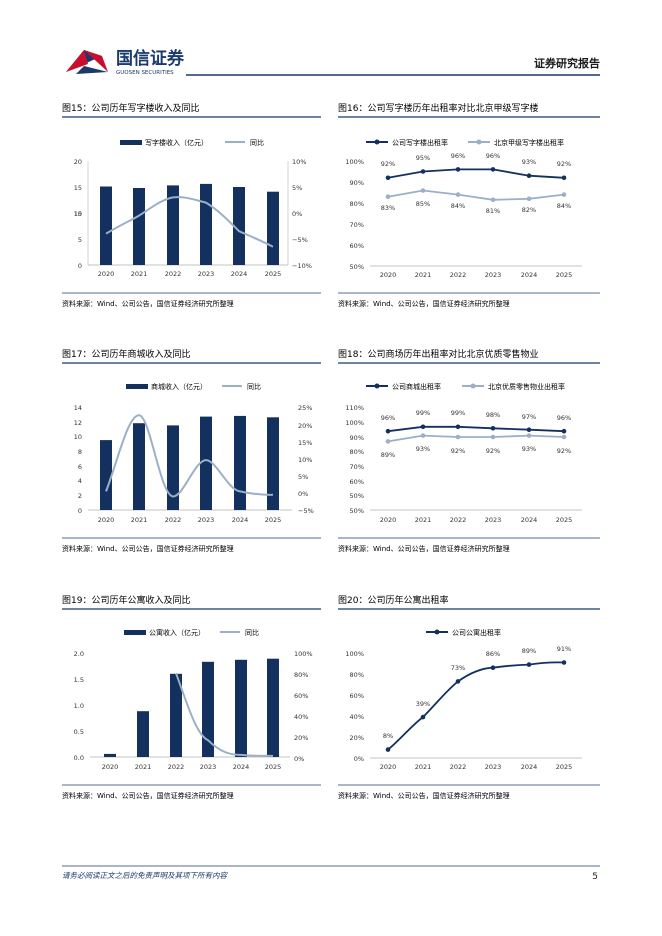 The image size is (662, 936). What do you see at coordinates (333, 62) in the screenshot?
I see `header: 国信证券 GUOSEN SECURITIES 证券研究报告` at bounding box center [333, 62].